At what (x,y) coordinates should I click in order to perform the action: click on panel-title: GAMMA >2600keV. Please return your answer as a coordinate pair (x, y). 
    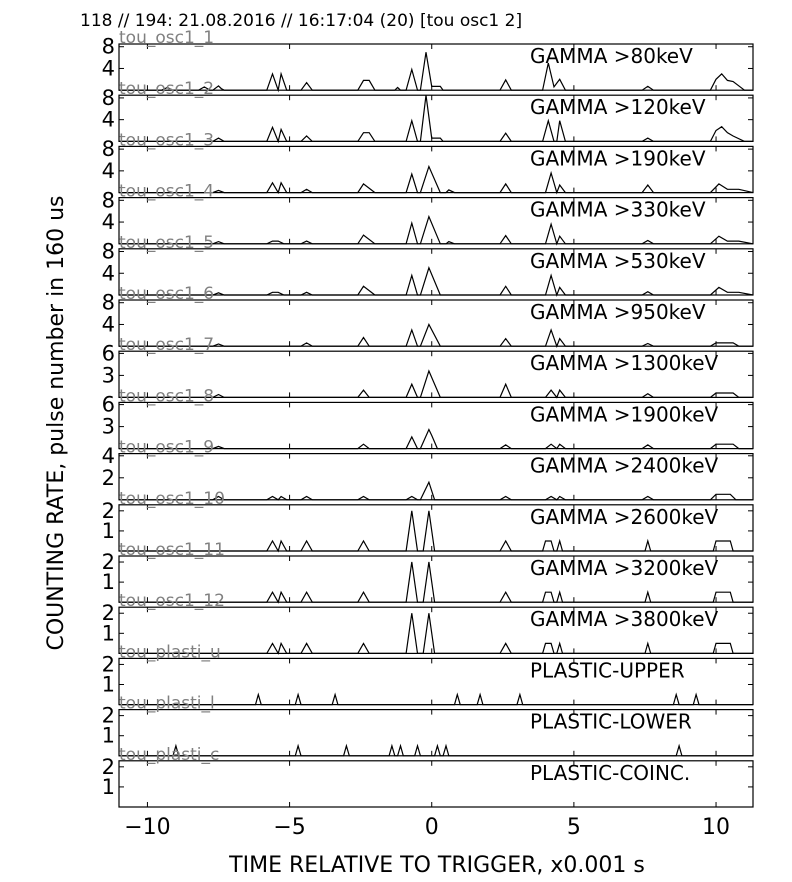
    Looking at the image, I should click on (624, 517).